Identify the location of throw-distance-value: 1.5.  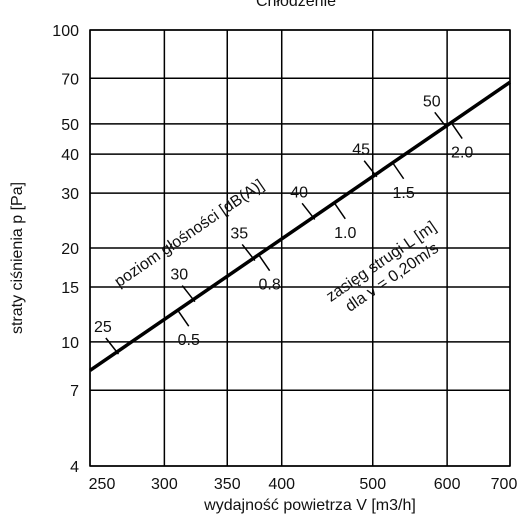
(404, 193).